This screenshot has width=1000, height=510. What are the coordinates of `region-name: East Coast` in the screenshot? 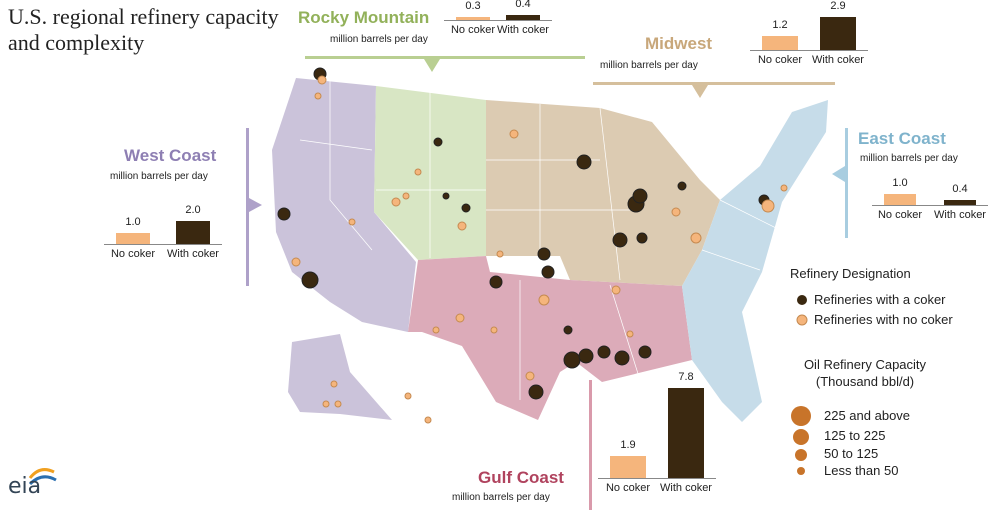 It's located at (902, 138).